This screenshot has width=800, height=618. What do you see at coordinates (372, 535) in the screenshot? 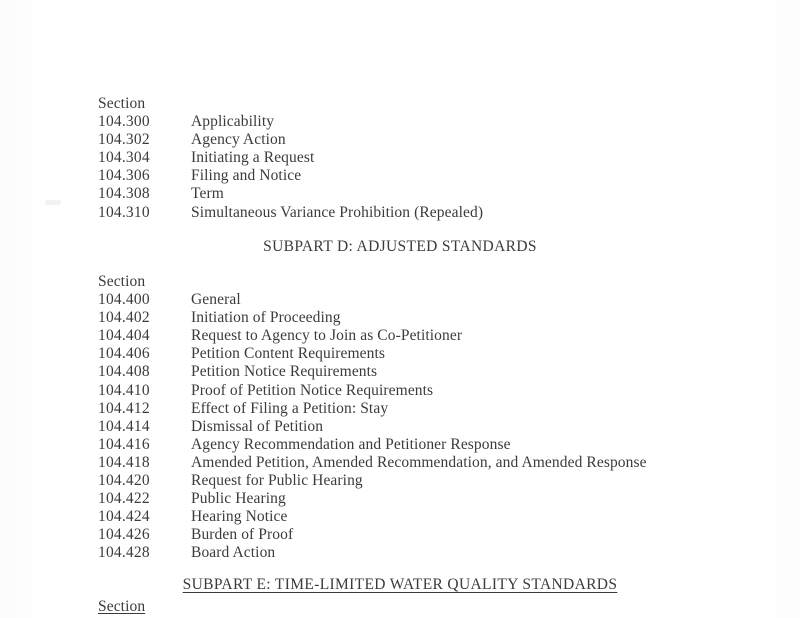
I see `table-row: 104.426 Burden of Proof` at bounding box center [372, 535].